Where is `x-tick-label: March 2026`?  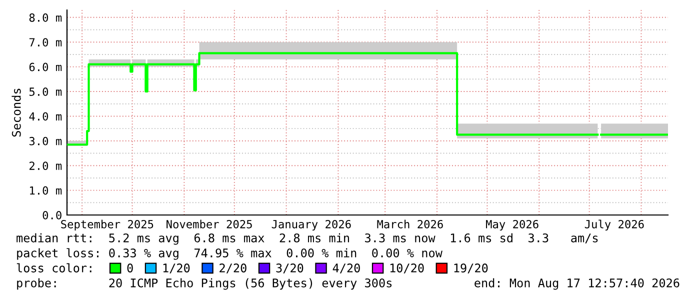 x-tick-label: March 2026 is located at coordinates (410, 224).